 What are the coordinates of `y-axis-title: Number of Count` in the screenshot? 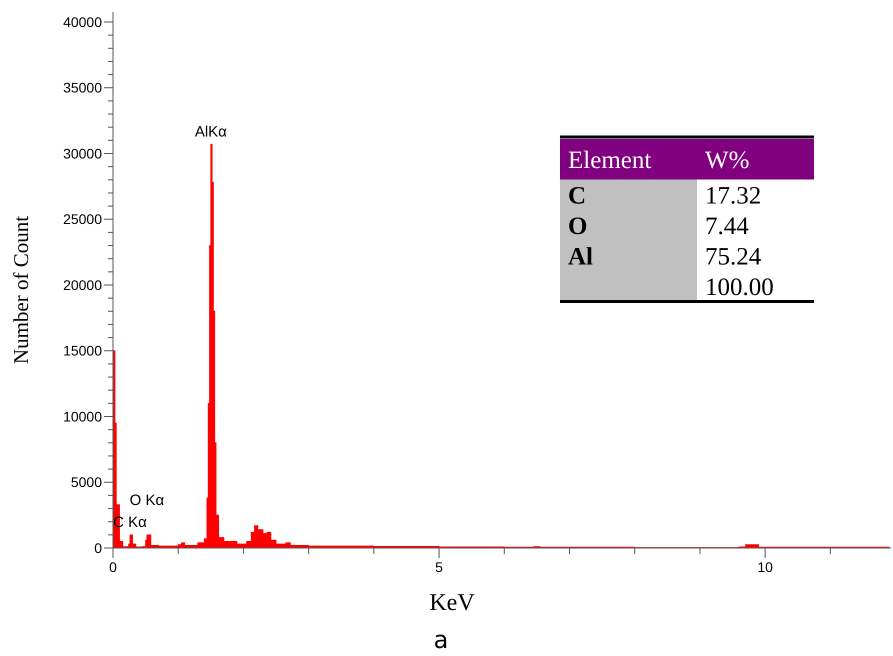 It's located at (21, 290).